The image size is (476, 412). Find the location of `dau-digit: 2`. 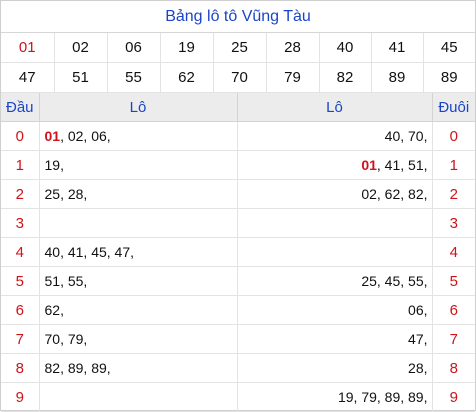

dau-digit: 2 is located at coordinates (20, 194).